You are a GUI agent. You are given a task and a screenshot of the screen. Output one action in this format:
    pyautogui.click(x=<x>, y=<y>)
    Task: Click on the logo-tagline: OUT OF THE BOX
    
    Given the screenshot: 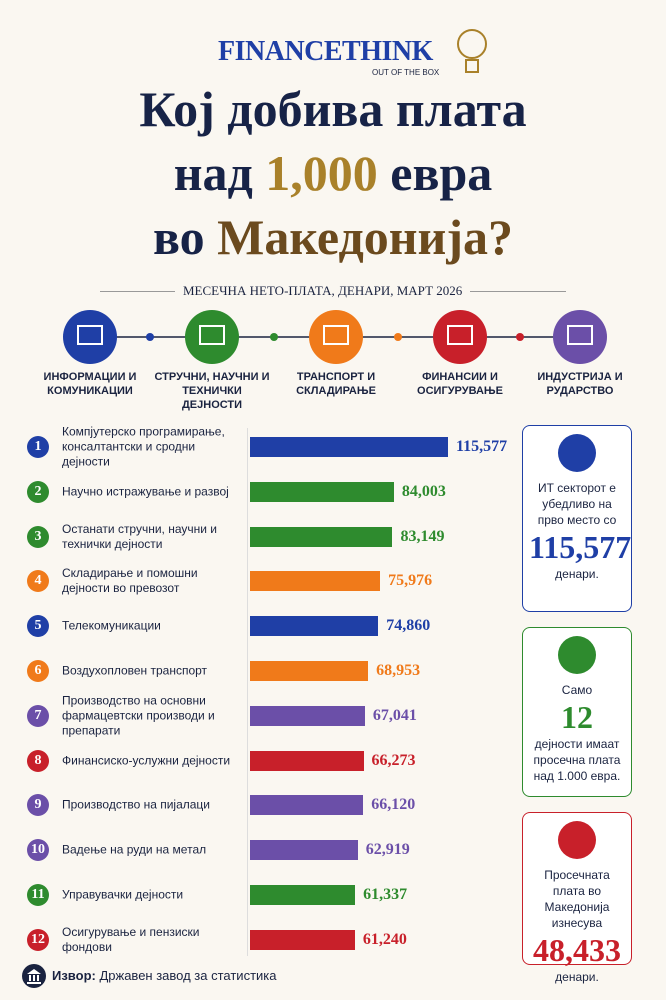 What is the action you would take?
    pyautogui.click(x=406, y=72)
    